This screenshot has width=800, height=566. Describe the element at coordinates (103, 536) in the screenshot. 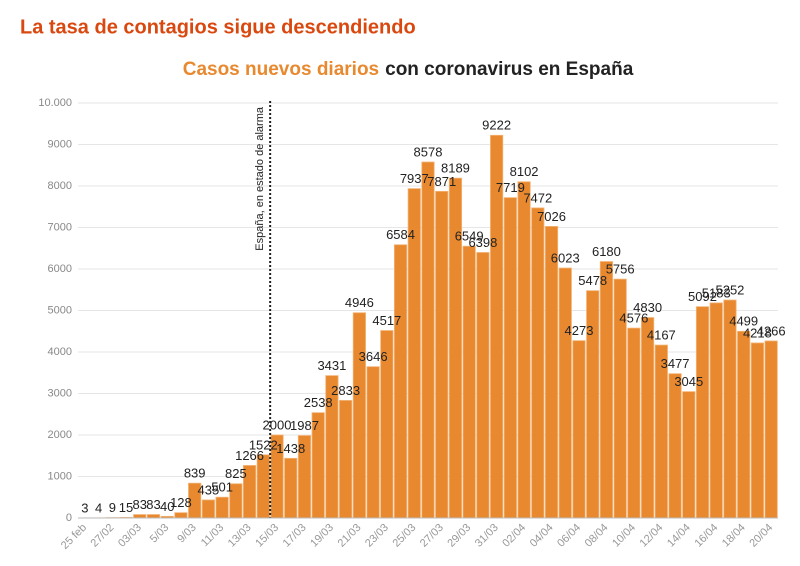

I see `x-tick-label: 27/02` at that location.